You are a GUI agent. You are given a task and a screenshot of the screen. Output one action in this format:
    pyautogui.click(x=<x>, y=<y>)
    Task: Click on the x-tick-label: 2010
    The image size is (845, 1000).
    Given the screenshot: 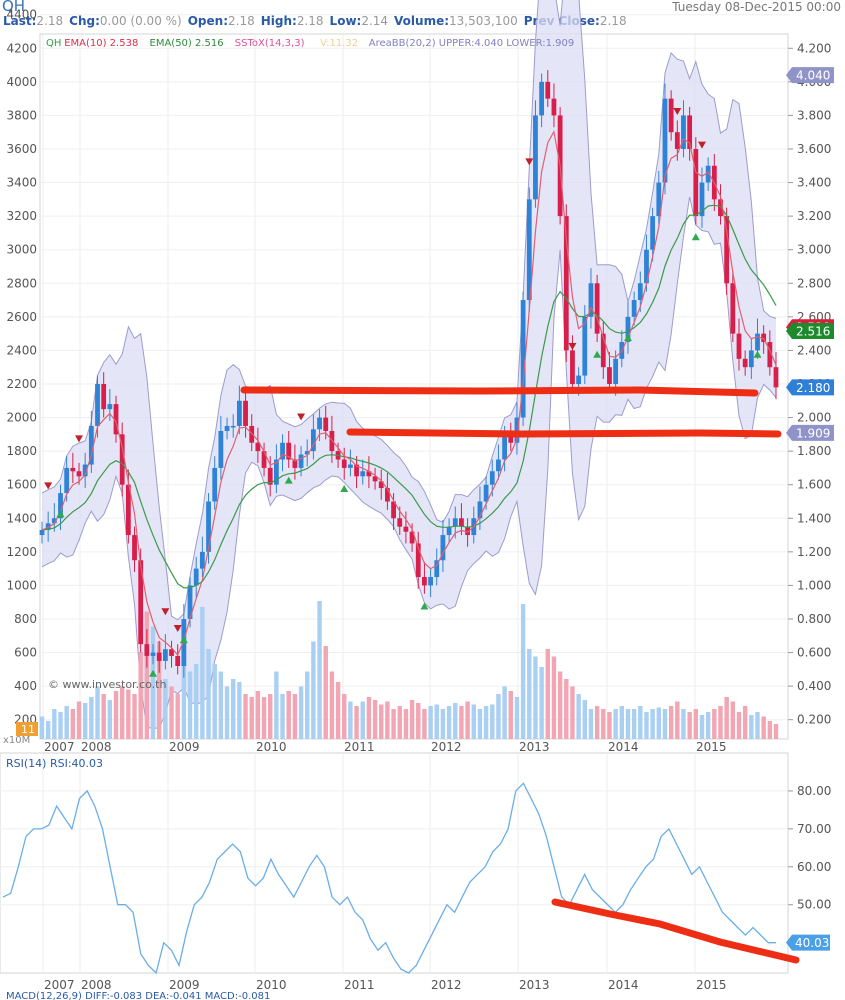 What is the action you would take?
    pyautogui.click(x=271, y=985)
    